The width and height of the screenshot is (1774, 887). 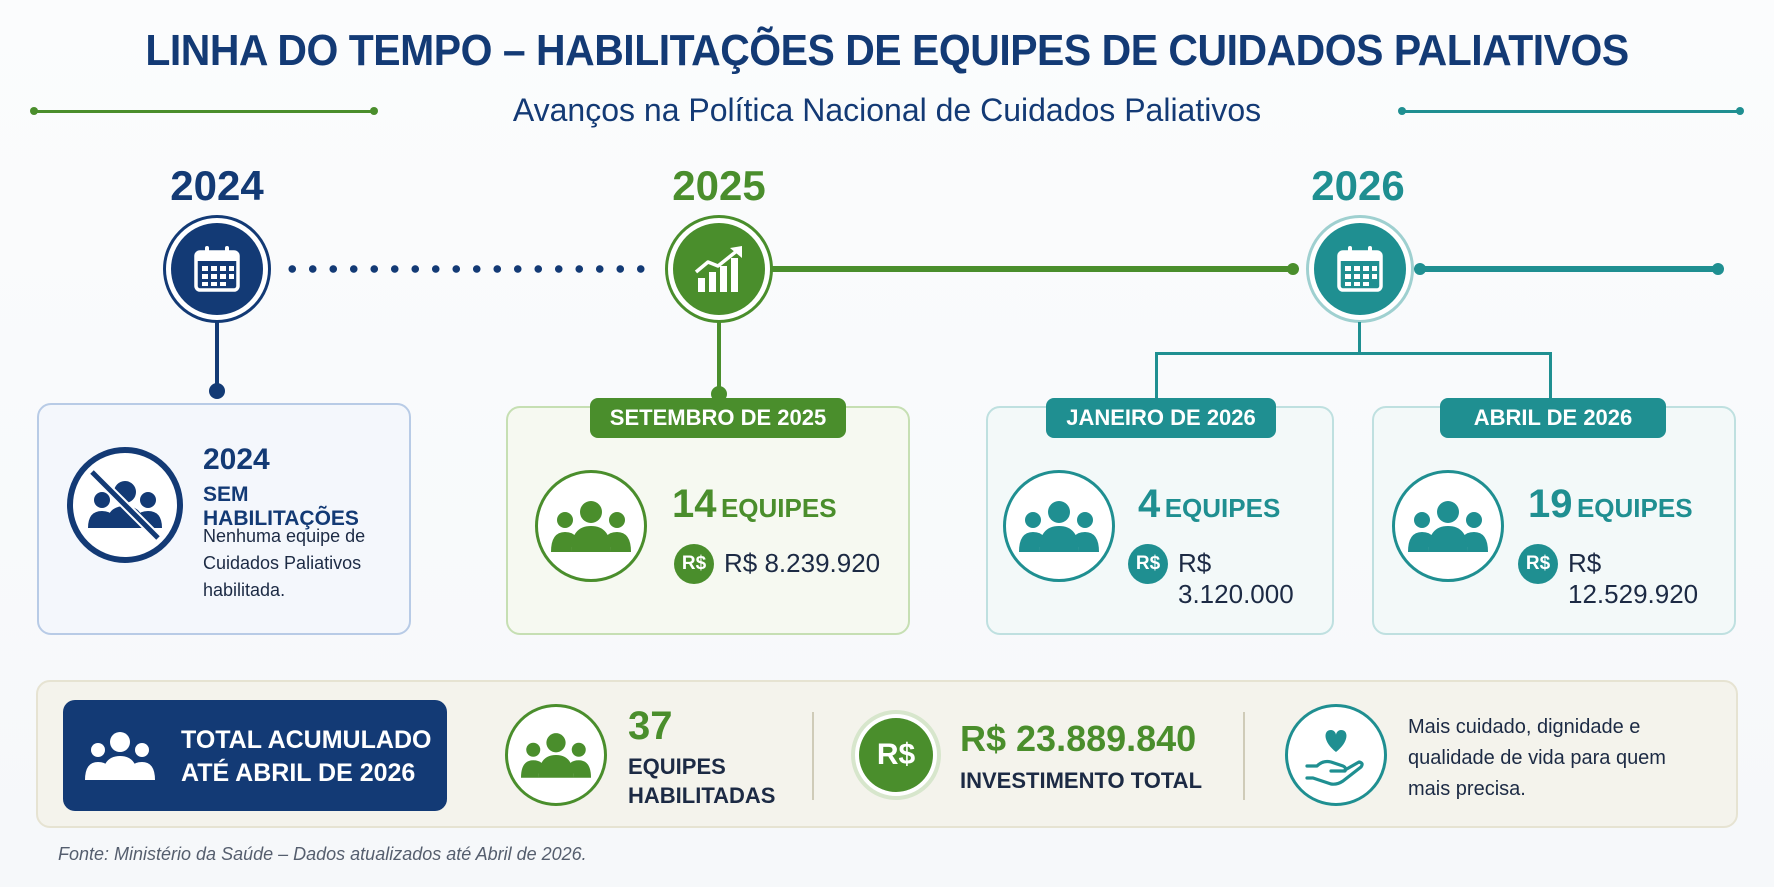 What do you see at coordinates (1467, 789) in the screenshot?
I see `summary-message-line3: mais precisa.` at bounding box center [1467, 789].